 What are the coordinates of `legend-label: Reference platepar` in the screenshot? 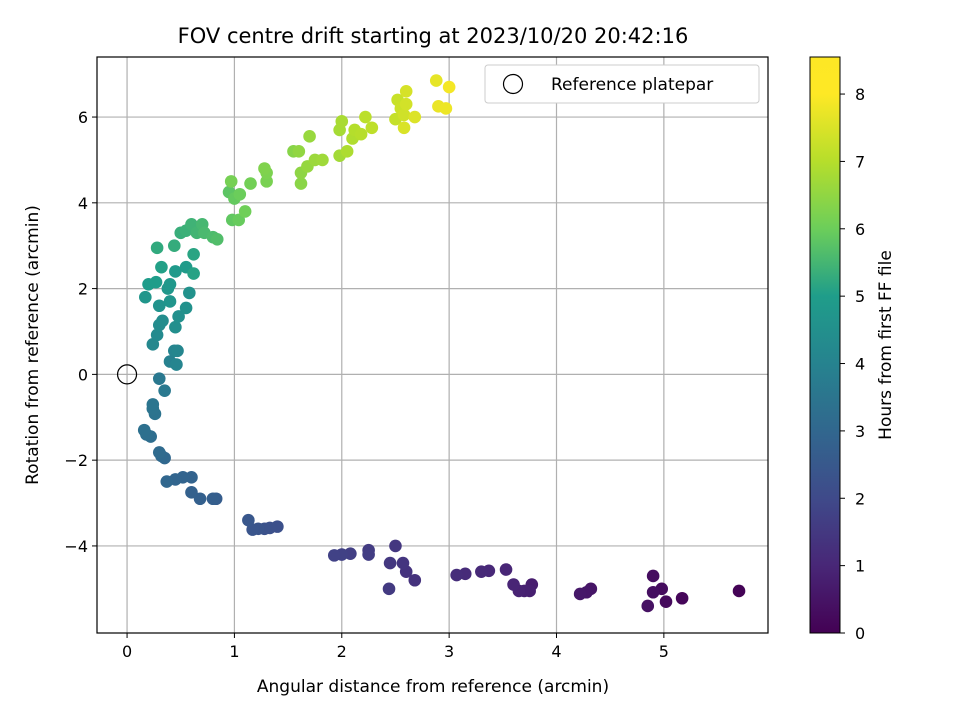 It's located at (632, 85).